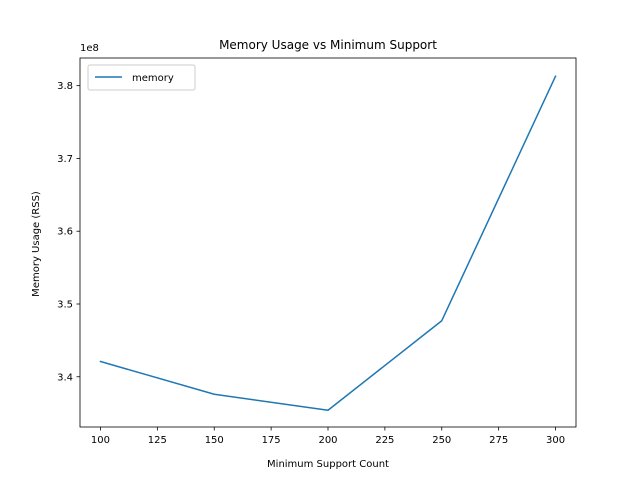  Describe the element at coordinates (498, 440) in the screenshot. I see `x-tick-label: 275` at that location.